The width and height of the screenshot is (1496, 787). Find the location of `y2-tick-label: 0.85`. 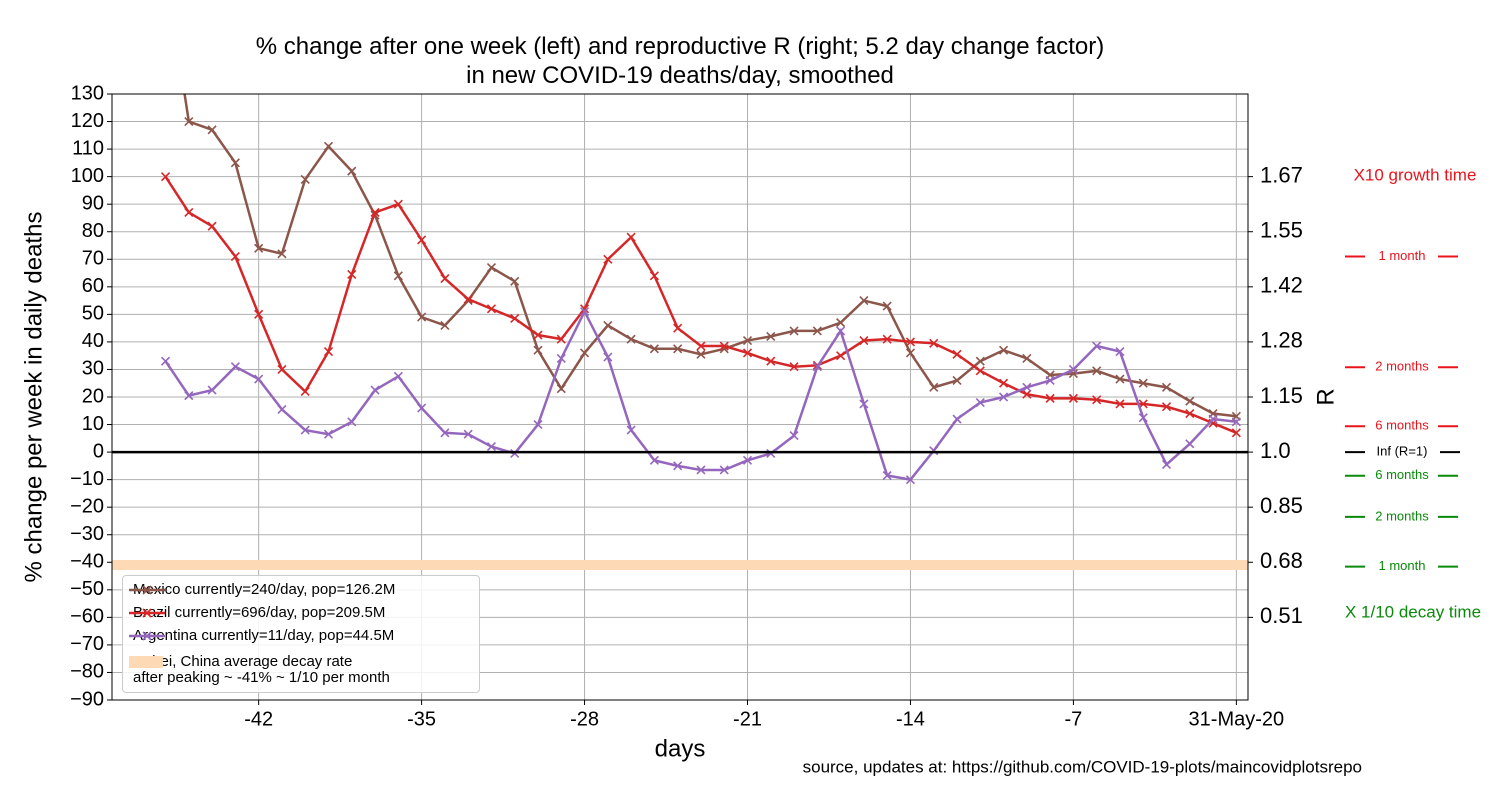

y2-tick-label: 0.85 is located at coordinates (1281, 505).